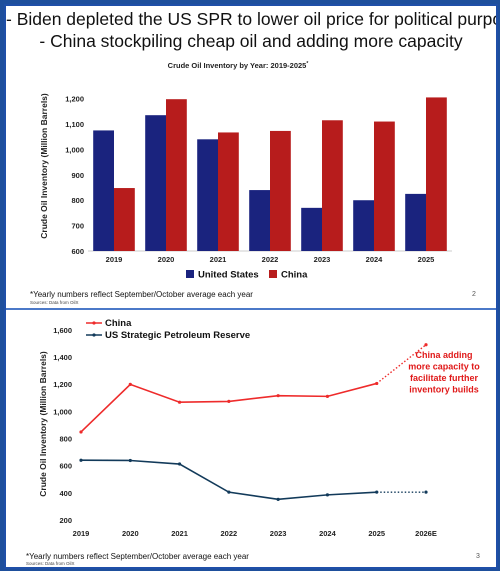 The width and height of the screenshot is (500, 571). I want to click on bar-chart-title-text: Crude Oil Inventory by Year: 2019-2025, so click(237, 65).